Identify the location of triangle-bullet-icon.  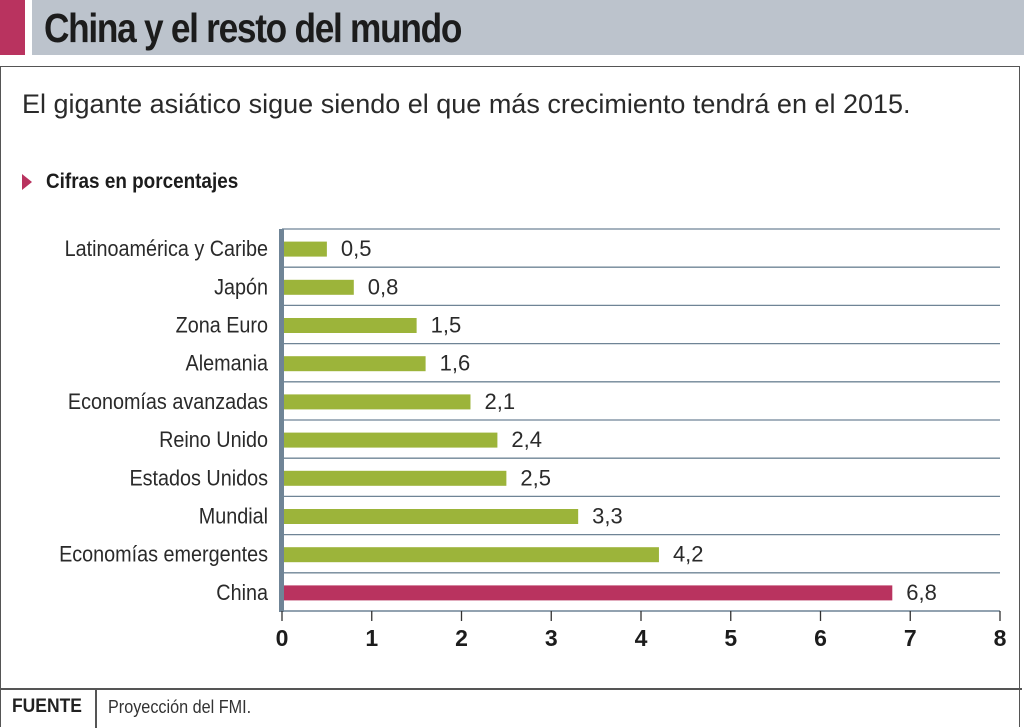
(27, 182).